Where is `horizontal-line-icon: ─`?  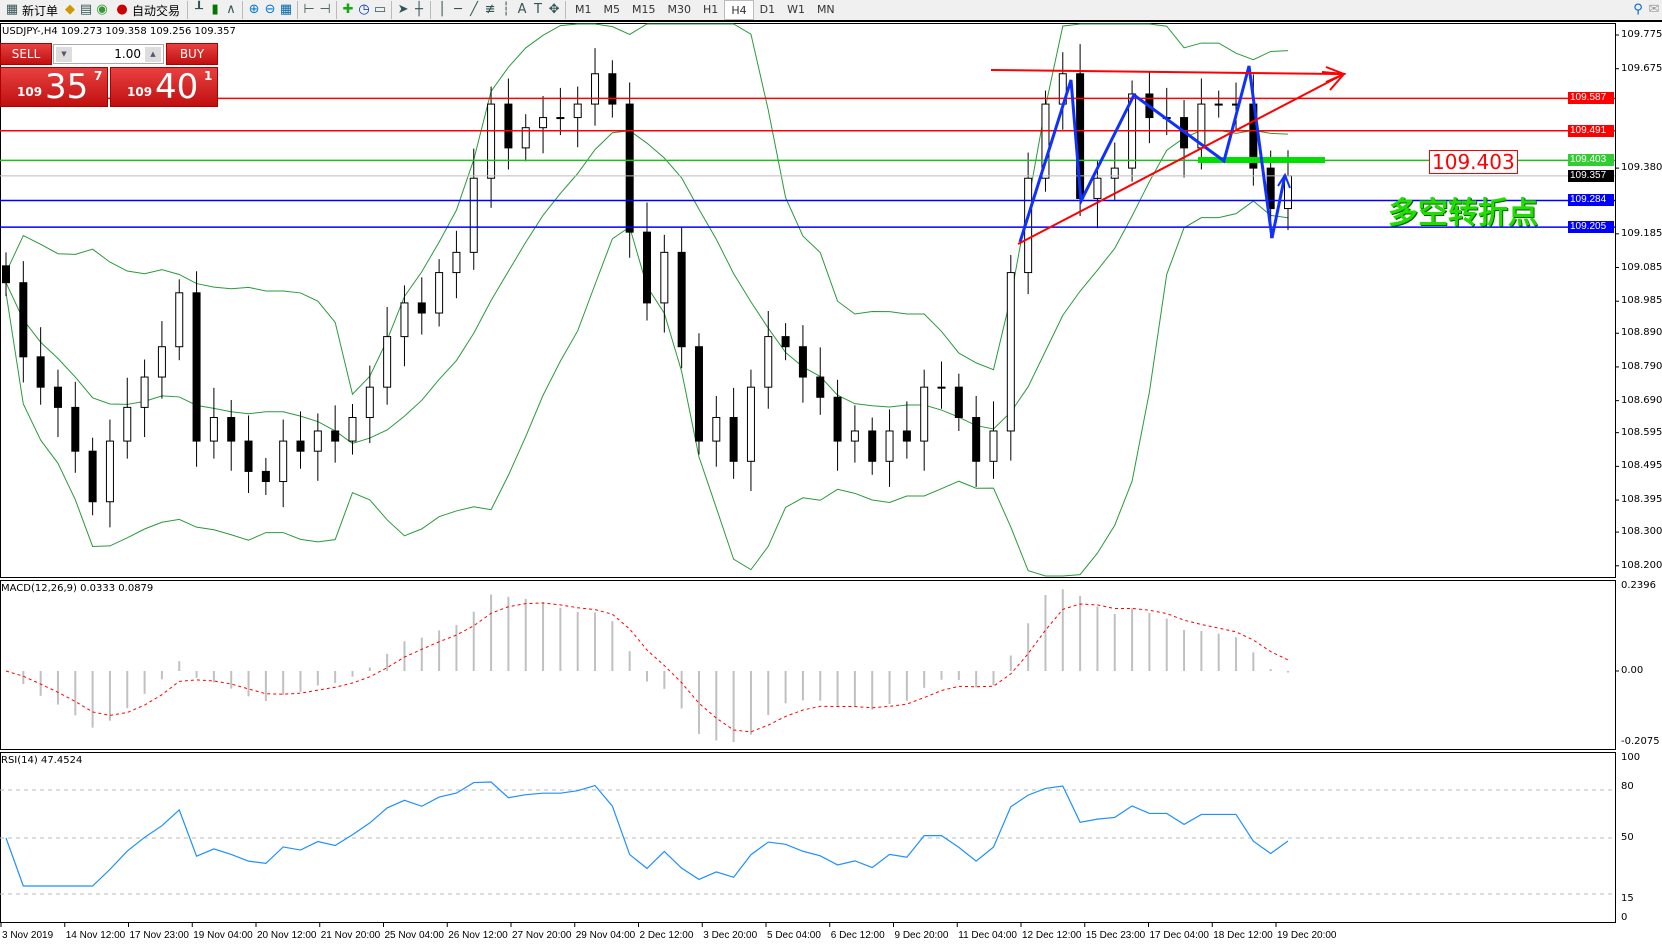 horizontal-line-icon: ─ is located at coordinates (458, 9).